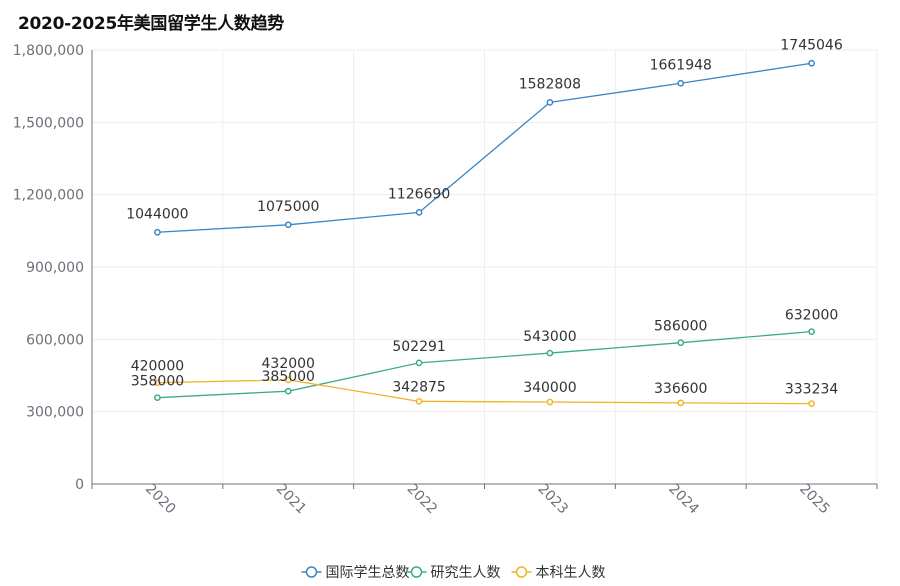 The height and width of the screenshot is (586, 900). Describe the element at coordinates (48, 123) in the screenshot. I see `y-tick-label: 1,500,000` at that location.